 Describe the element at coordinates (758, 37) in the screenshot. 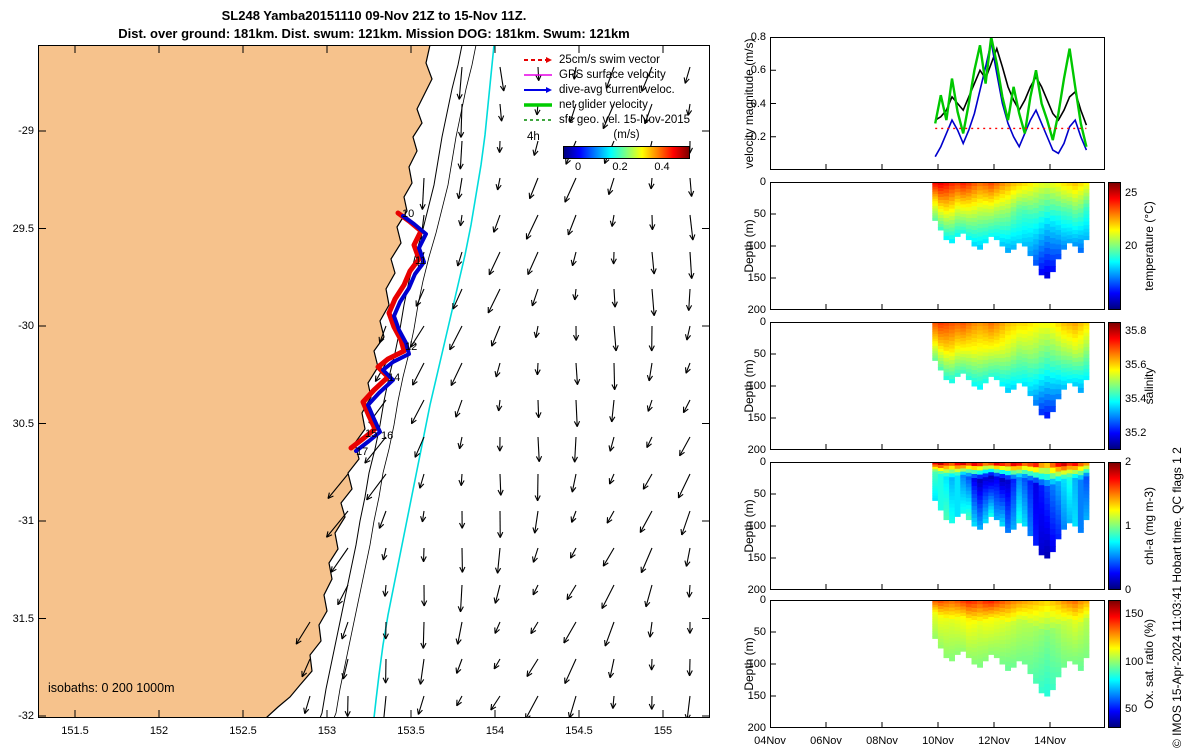

I see `velocity-ytick-label: 0.8` at that location.